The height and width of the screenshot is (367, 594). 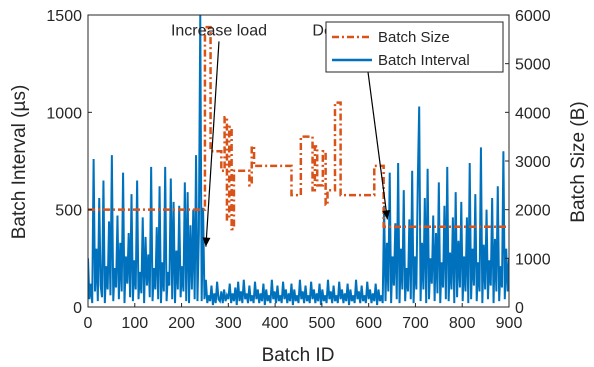 What do you see at coordinates (68, 211) in the screenshot?
I see `left-y-tick-label: 500` at bounding box center [68, 211].